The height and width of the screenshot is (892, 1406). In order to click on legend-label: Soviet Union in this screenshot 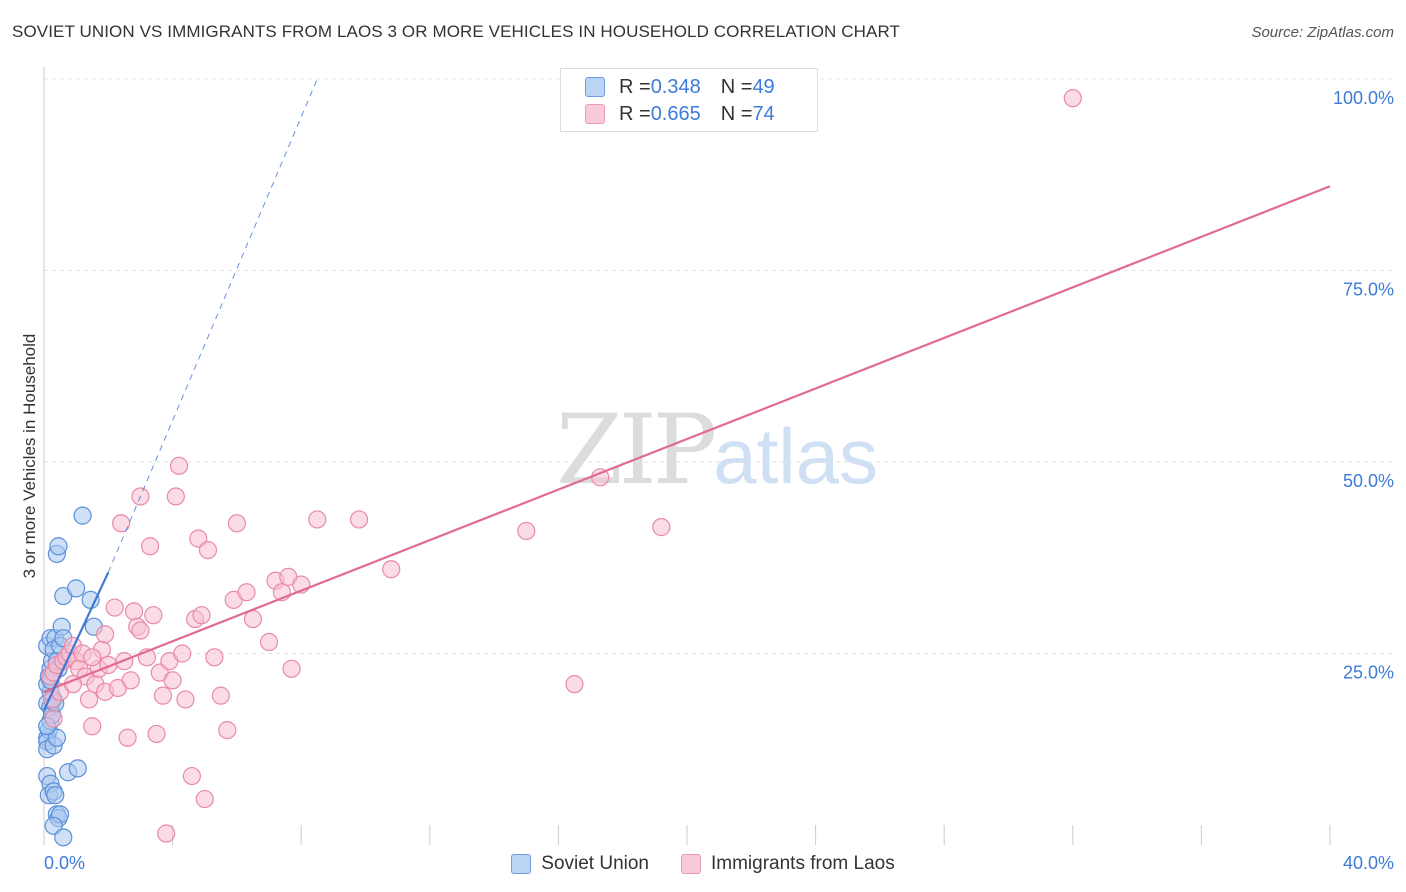, I will do `click(595, 863)`.